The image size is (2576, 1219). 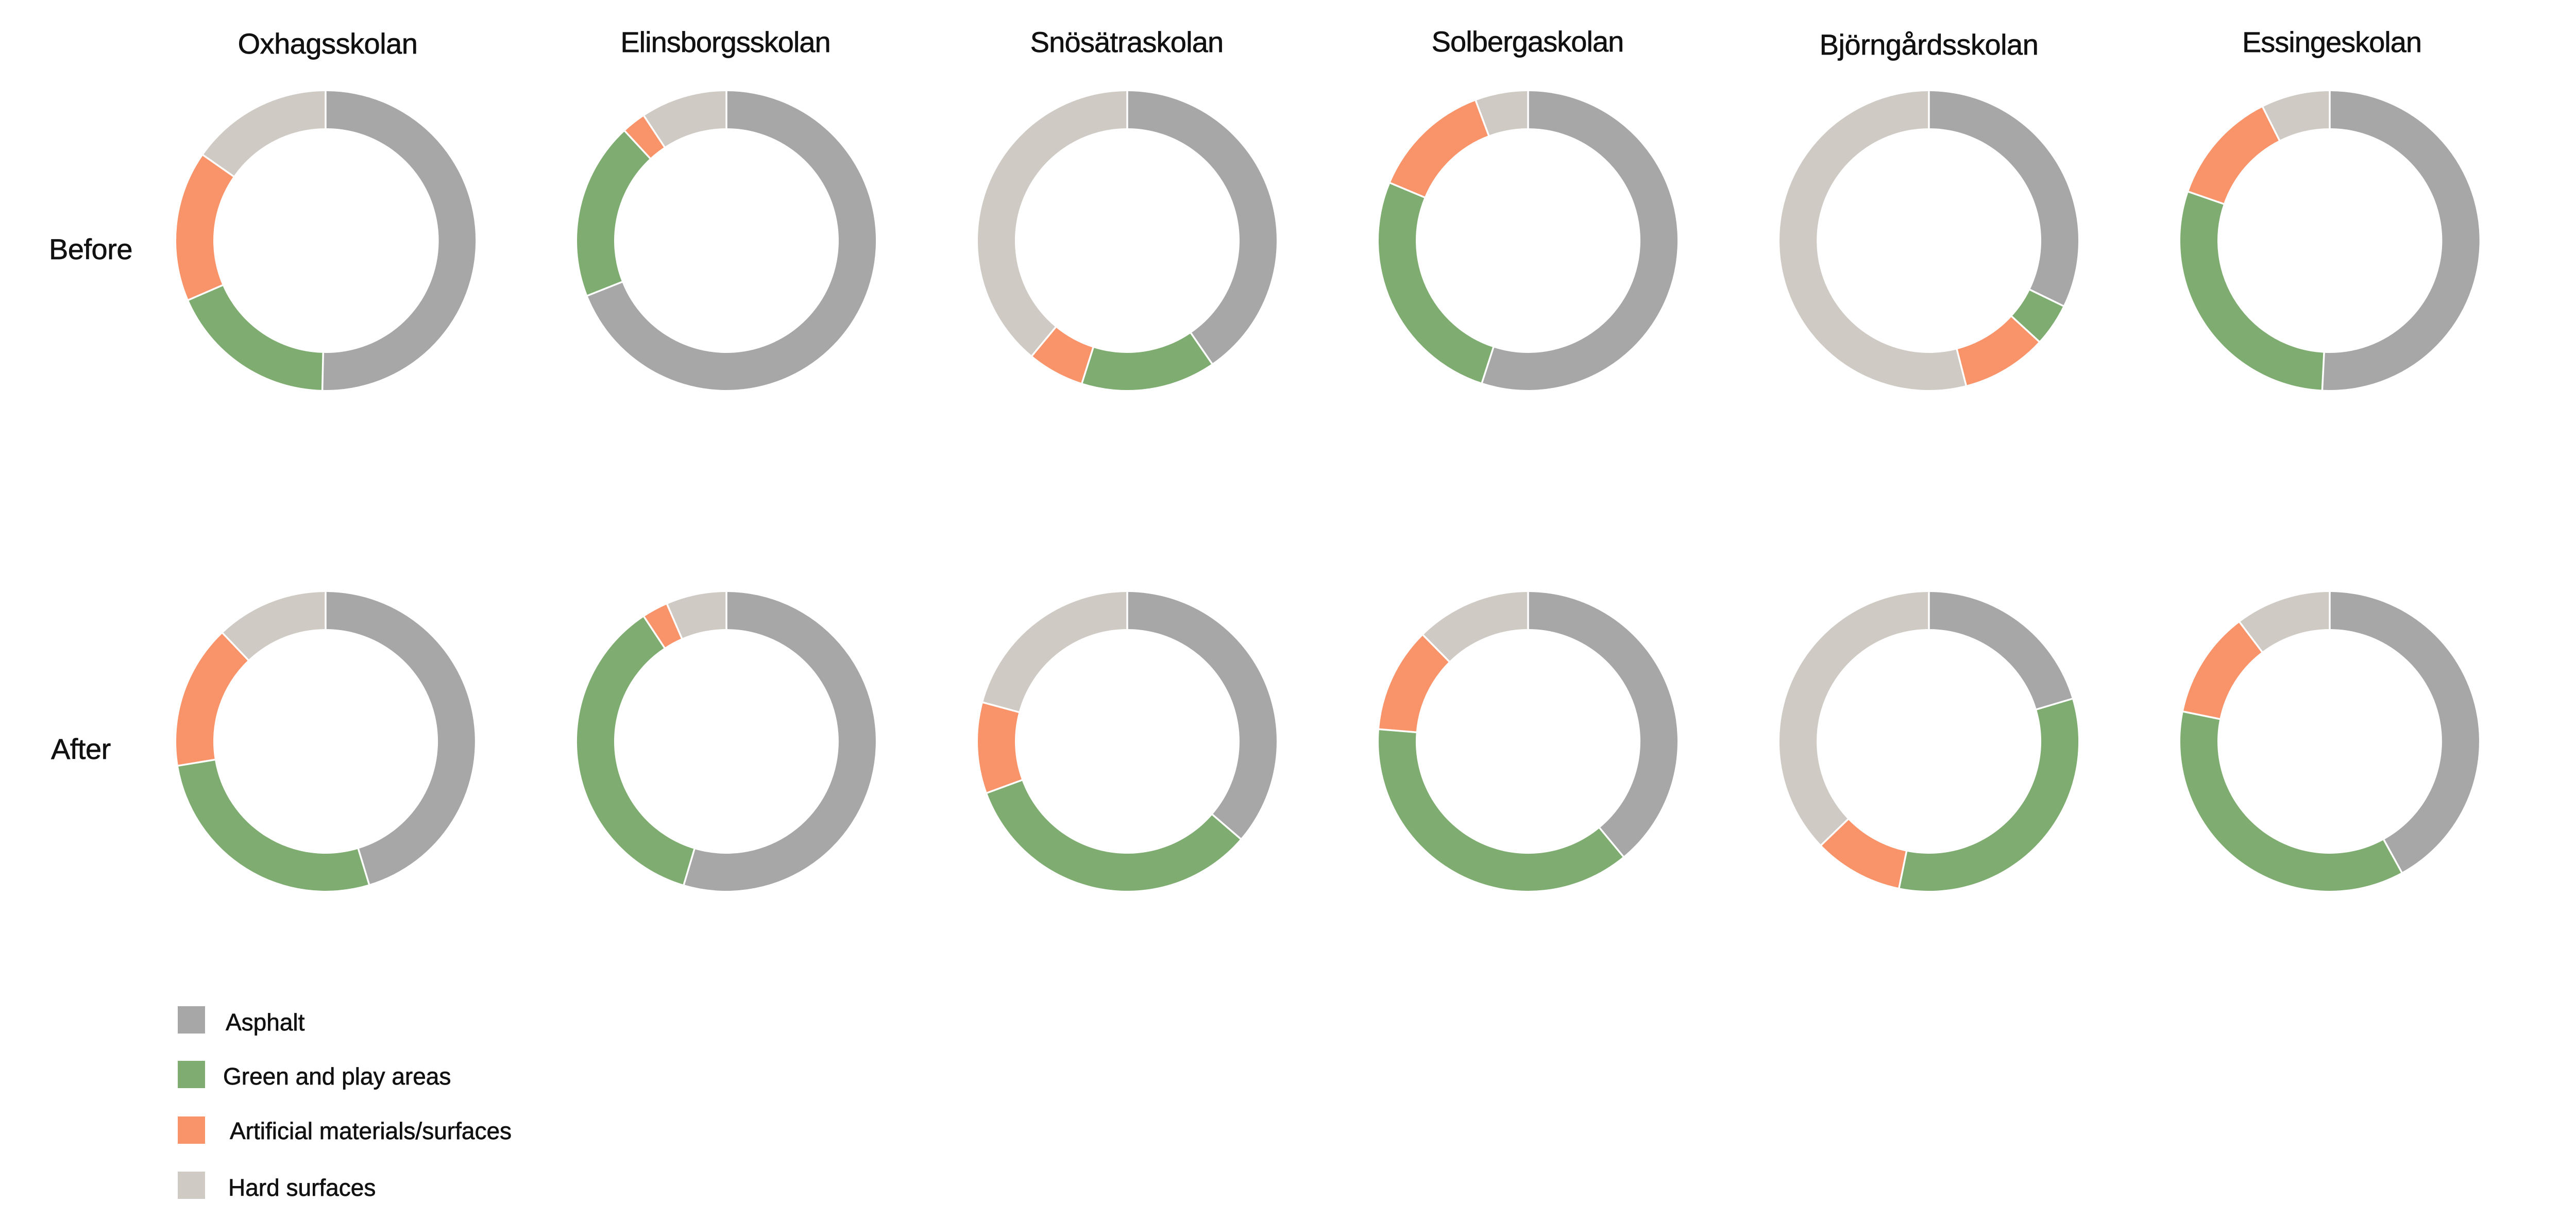 What do you see at coordinates (81, 749) in the screenshot?
I see `svg-text: After` at bounding box center [81, 749].